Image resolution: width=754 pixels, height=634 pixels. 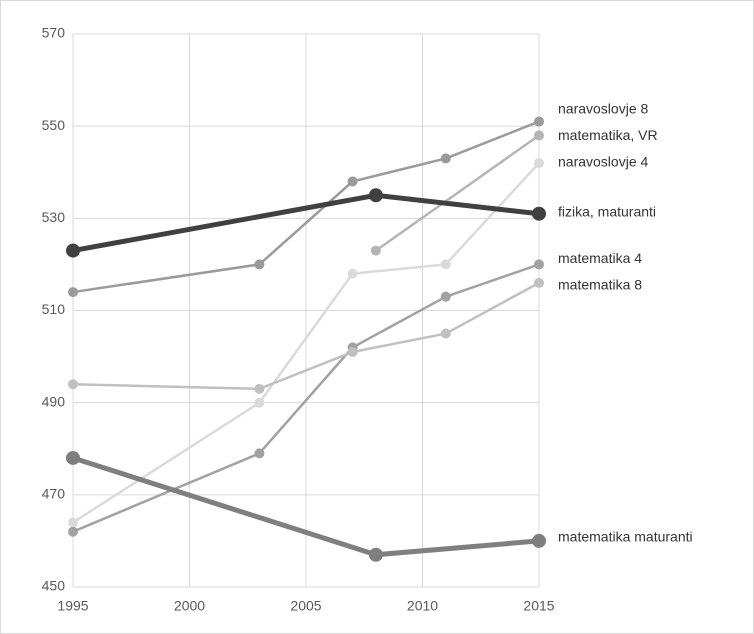 What do you see at coordinates (603, 108) in the screenshot?
I see `series-label: naravoslovje 8` at bounding box center [603, 108].